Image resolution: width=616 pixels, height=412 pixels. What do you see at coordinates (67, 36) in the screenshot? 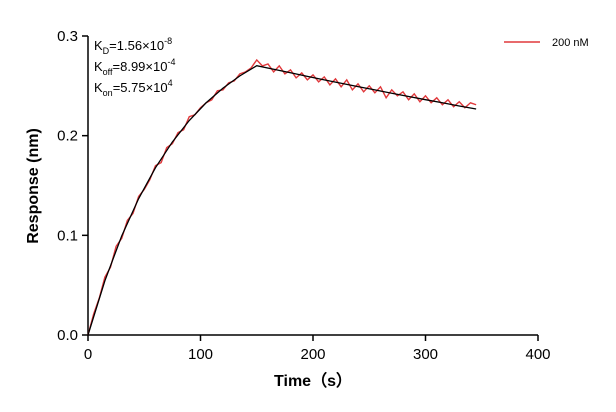
I see `y-tick-label: 0.3` at bounding box center [67, 36].